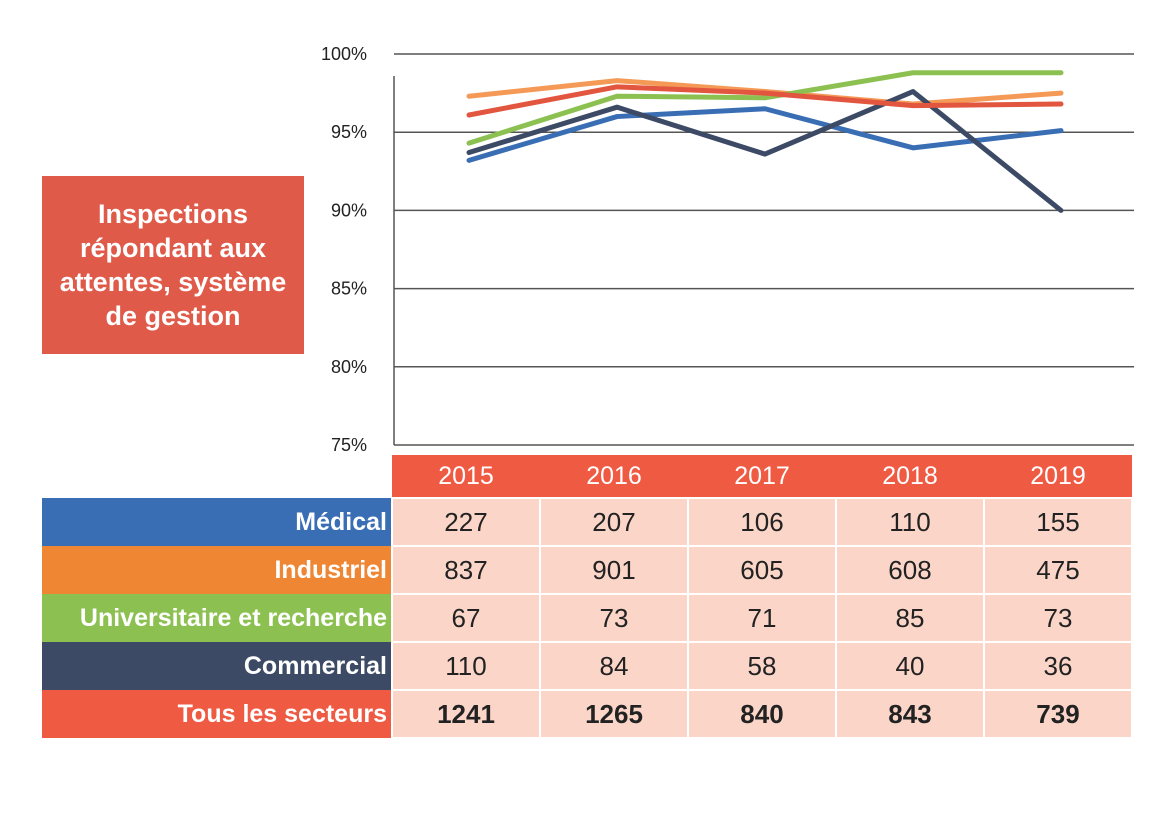 The width and height of the screenshot is (1152, 814). I want to click on table-cell: 1241, so click(466, 714).